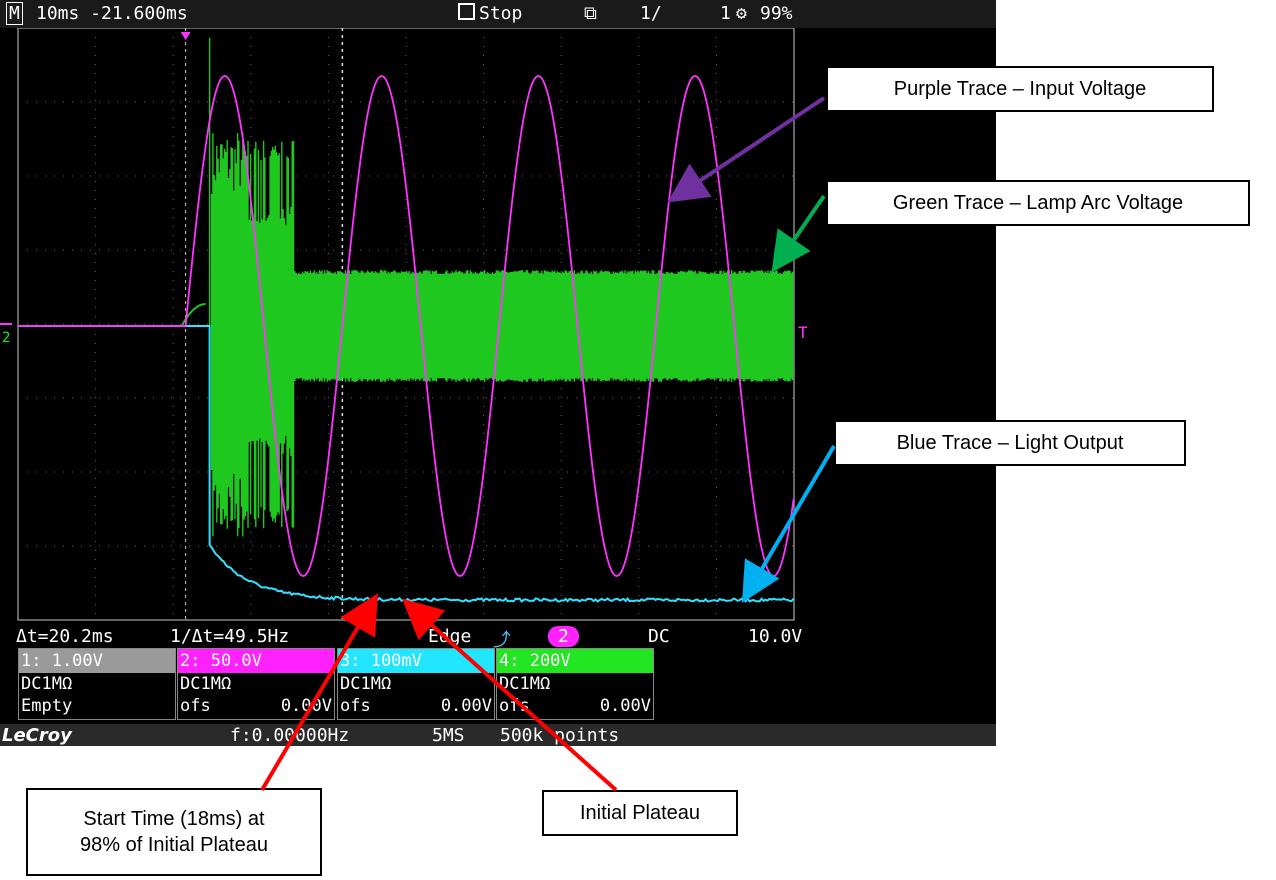 The width and height of the screenshot is (1276, 880). I want to click on acquisition-info-bar: LeCroy f:0.00000Hz 5MS 500k points, so click(498, 735).